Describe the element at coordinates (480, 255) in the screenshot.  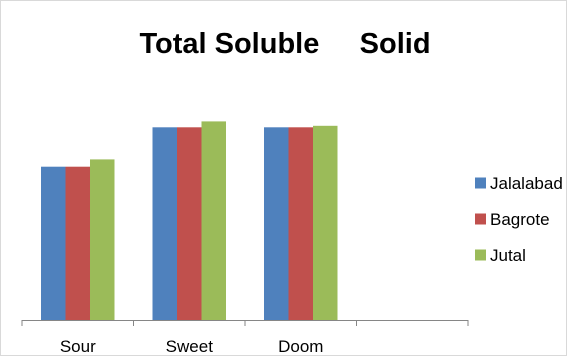
I see `legend-swatch-jutal` at that location.